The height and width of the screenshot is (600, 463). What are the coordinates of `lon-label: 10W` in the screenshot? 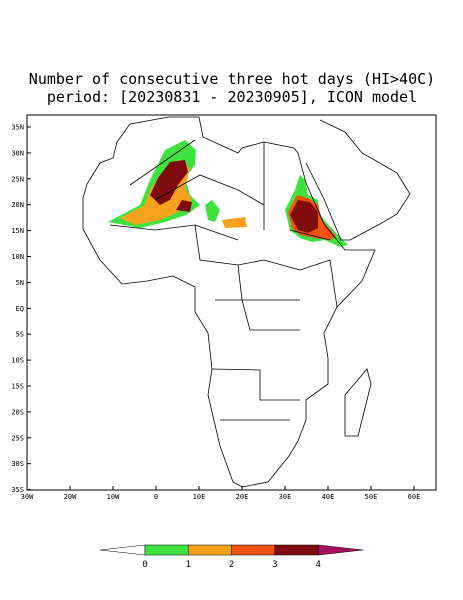 It's located at (113, 497).